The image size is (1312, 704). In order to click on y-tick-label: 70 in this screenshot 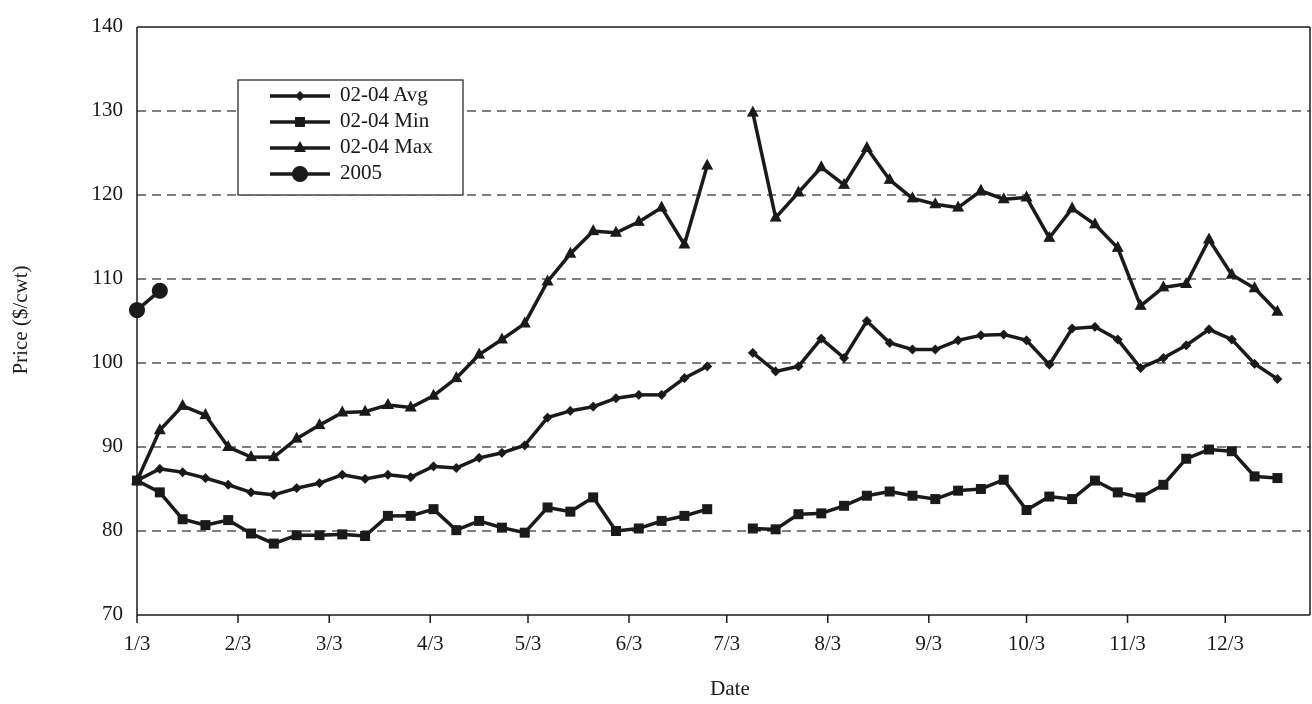, I will do `click(112, 613)`.